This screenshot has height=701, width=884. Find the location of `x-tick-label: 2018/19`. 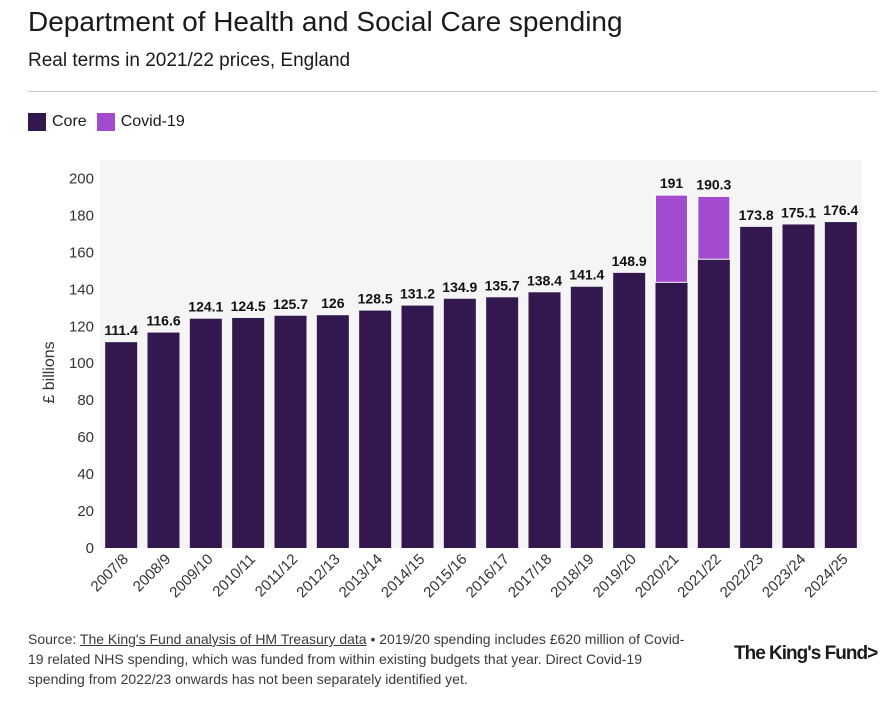

x-tick-label: 2018/19 is located at coordinates (572, 576).